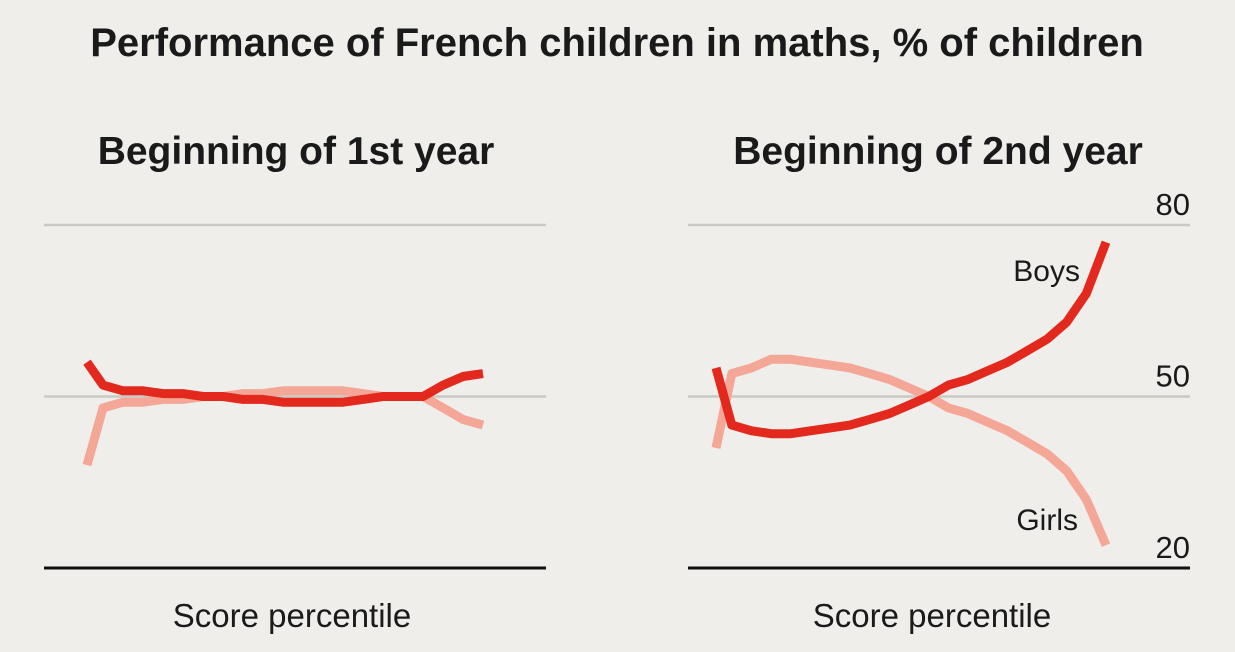  I want to click on y-tick-label: 50, so click(1173, 376).